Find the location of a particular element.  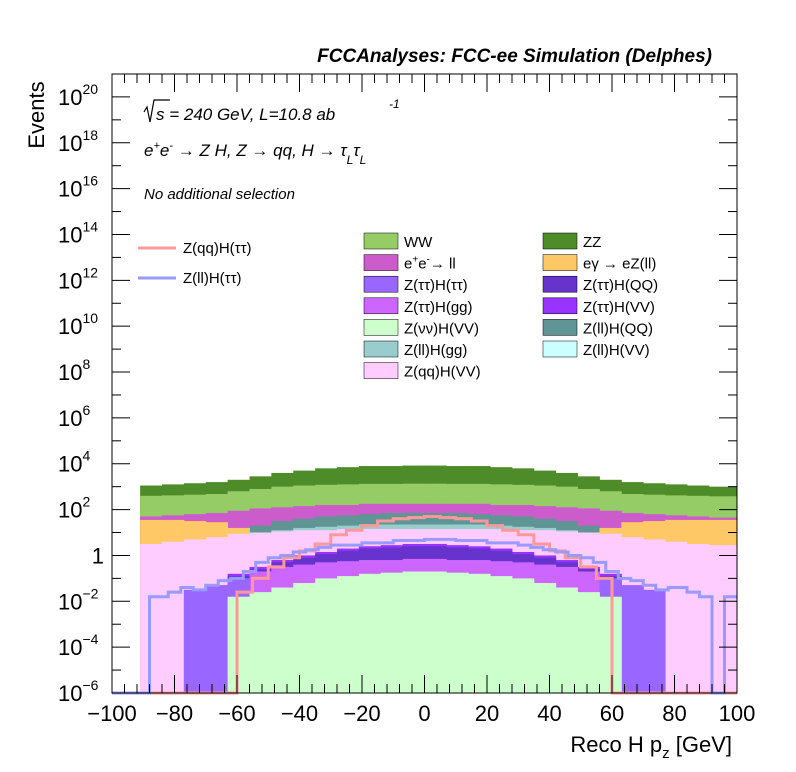

x-tick-label: −100 is located at coordinates (112, 713).